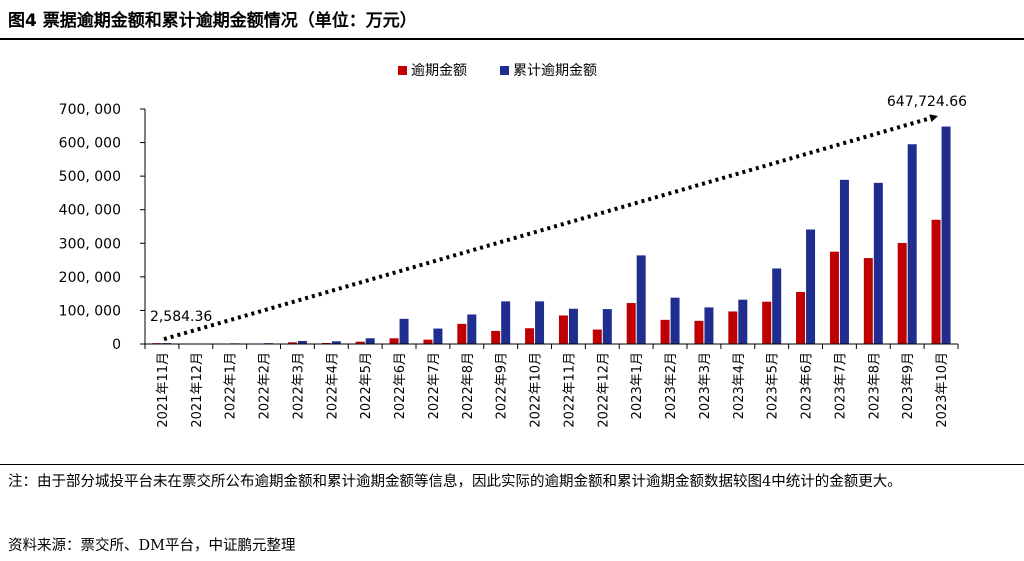 The image size is (1024, 561). What do you see at coordinates (402, 70) in the screenshot?
I see `legend-swatch-overdue` at bounding box center [402, 70].